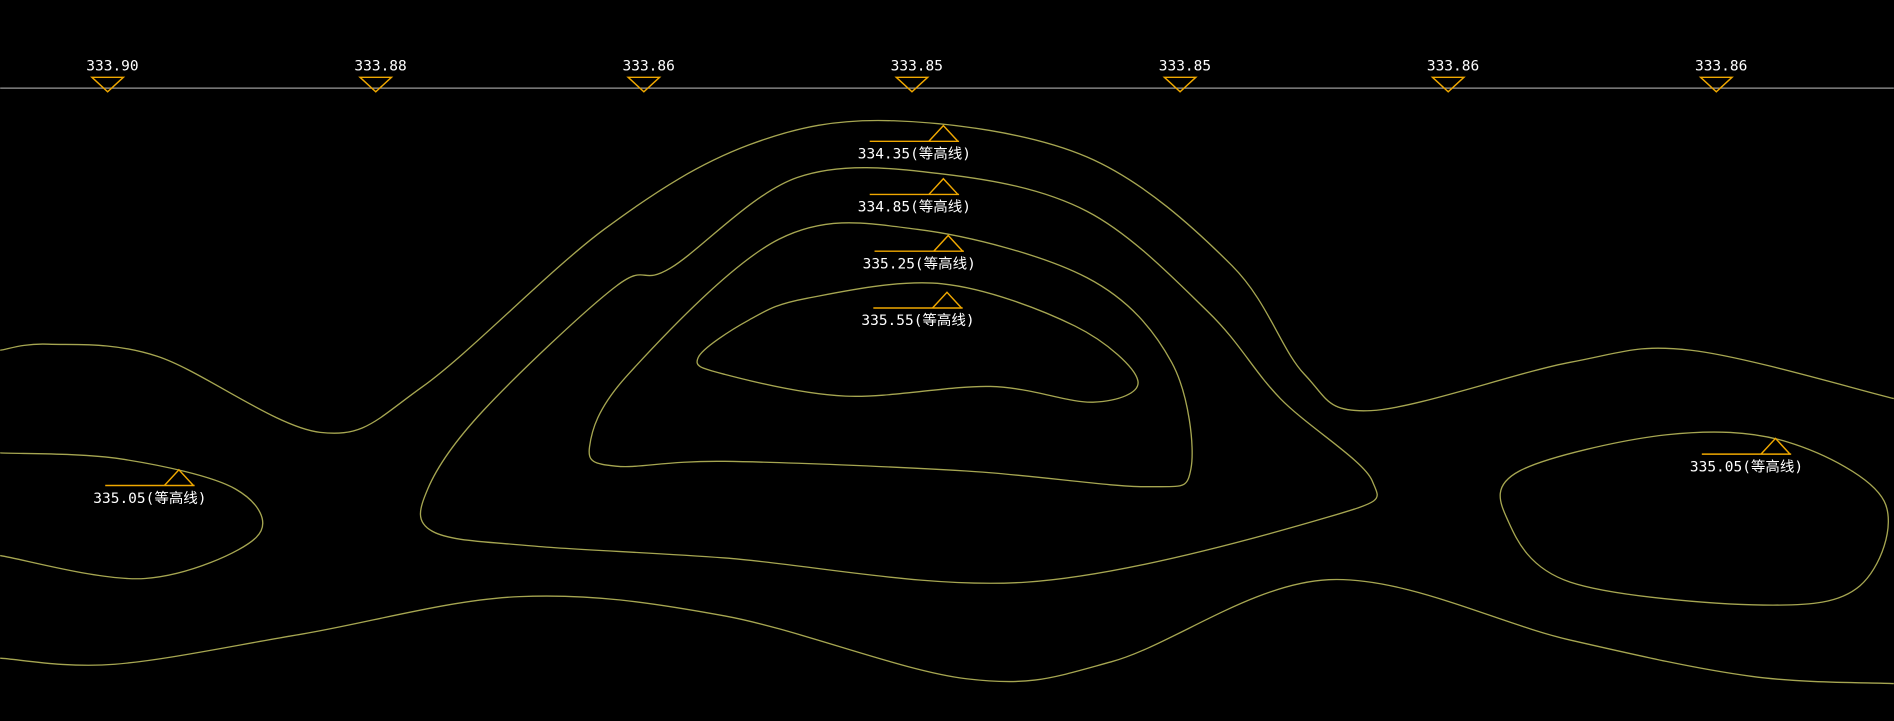 This screenshot has width=1894, height=721. I want to click on contour-label: 334.35(等高线), so click(914, 154).